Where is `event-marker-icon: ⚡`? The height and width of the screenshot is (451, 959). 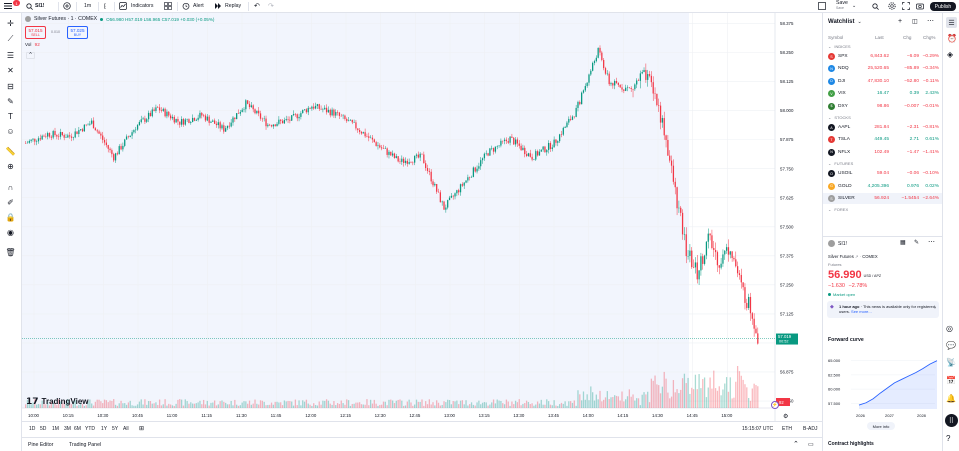
event-marker-icon: ⚡ is located at coordinates (775, 405).